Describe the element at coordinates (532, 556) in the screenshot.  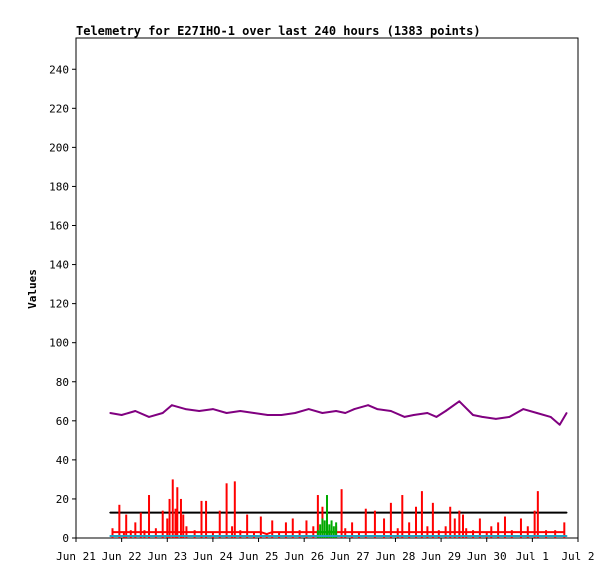
I see `x-tick-label: Jul 1` at that location.